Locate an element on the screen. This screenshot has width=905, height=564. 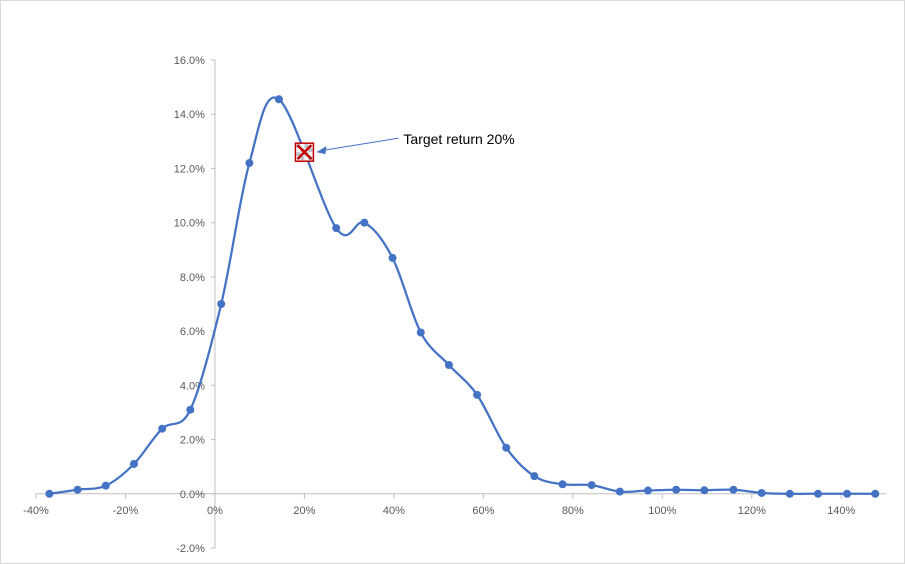
x-tick-label: 40% is located at coordinates (394, 511).